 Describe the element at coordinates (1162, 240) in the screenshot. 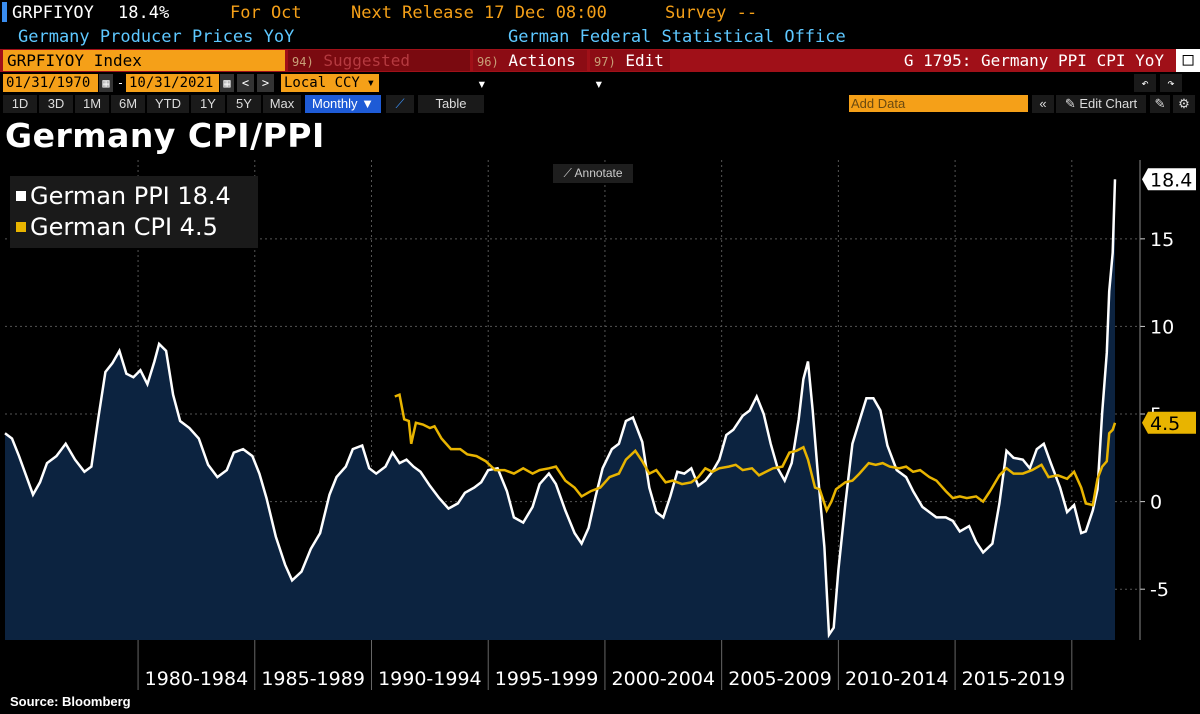

I see `y-tick-label: 15` at that location.